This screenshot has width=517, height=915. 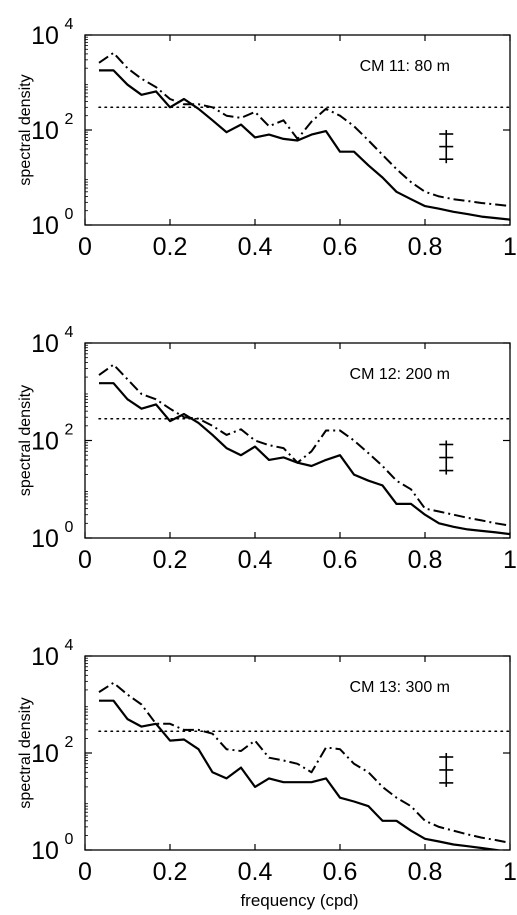 What do you see at coordinates (299, 900) in the screenshot?
I see `x-axis-label: frequency (cpd)` at bounding box center [299, 900].